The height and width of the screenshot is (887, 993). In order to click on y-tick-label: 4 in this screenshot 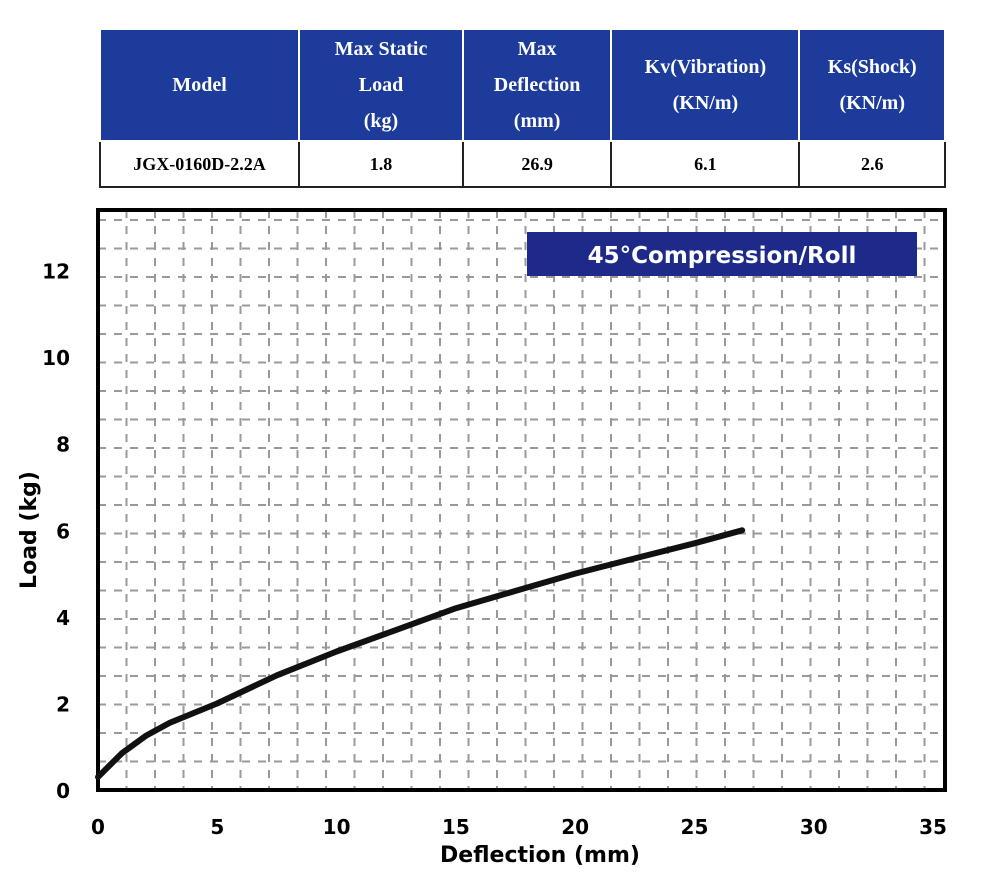, I will do `click(63, 618)`.